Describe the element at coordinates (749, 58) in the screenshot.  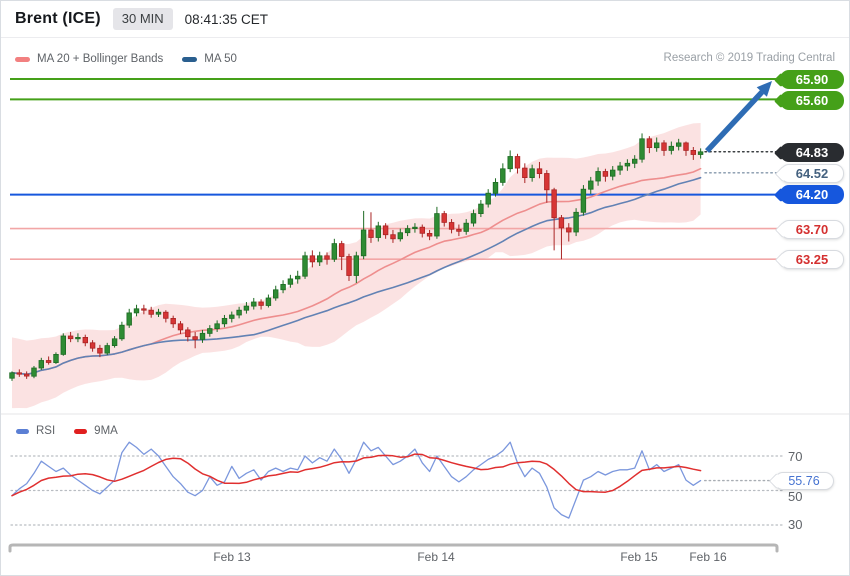
I see `research-copyright-note: Research © 2019 Trading Central` at that location.